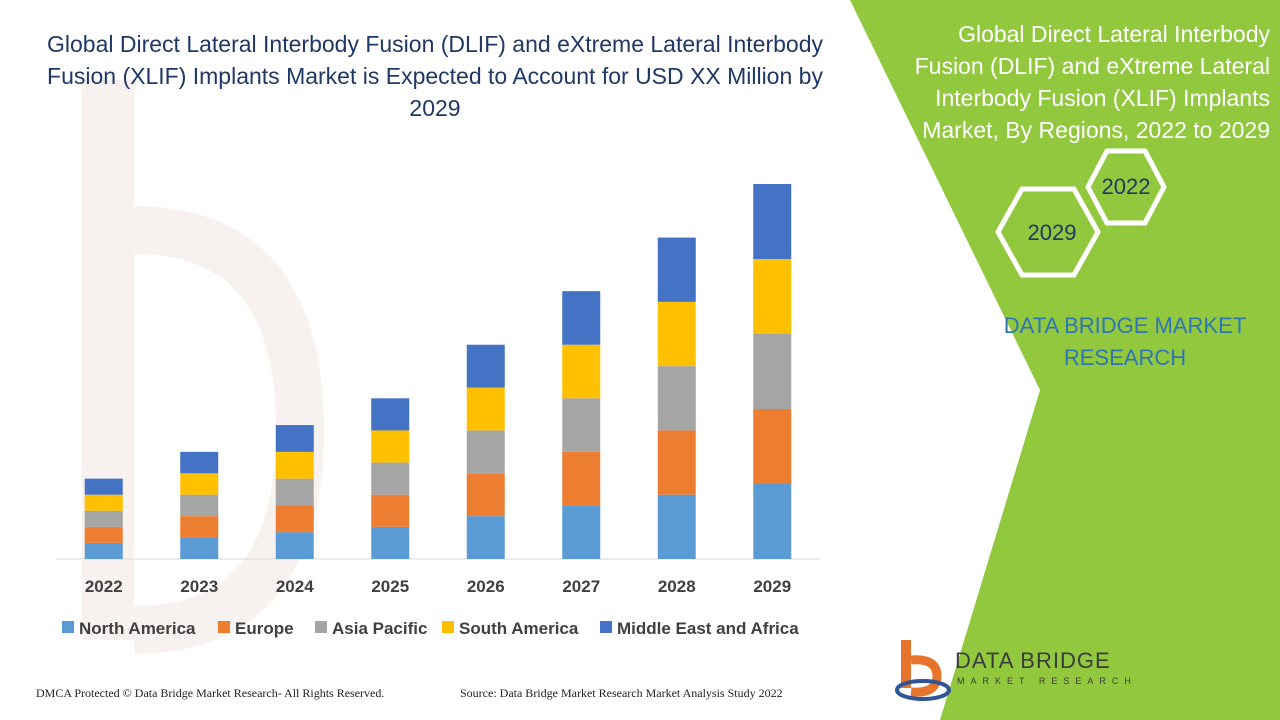 The width and height of the screenshot is (1280, 720). I want to click on x-tick-label: 2026, so click(486, 586).